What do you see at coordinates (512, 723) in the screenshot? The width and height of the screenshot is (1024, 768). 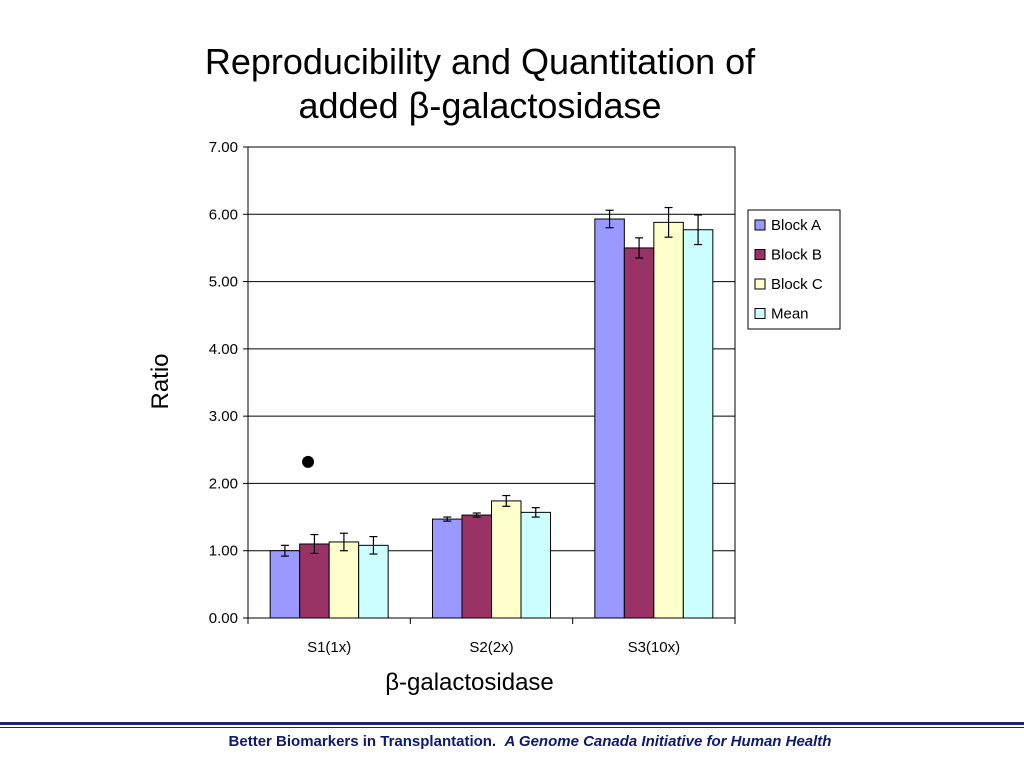 I see `footer-rule-thick` at bounding box center [512, 723].